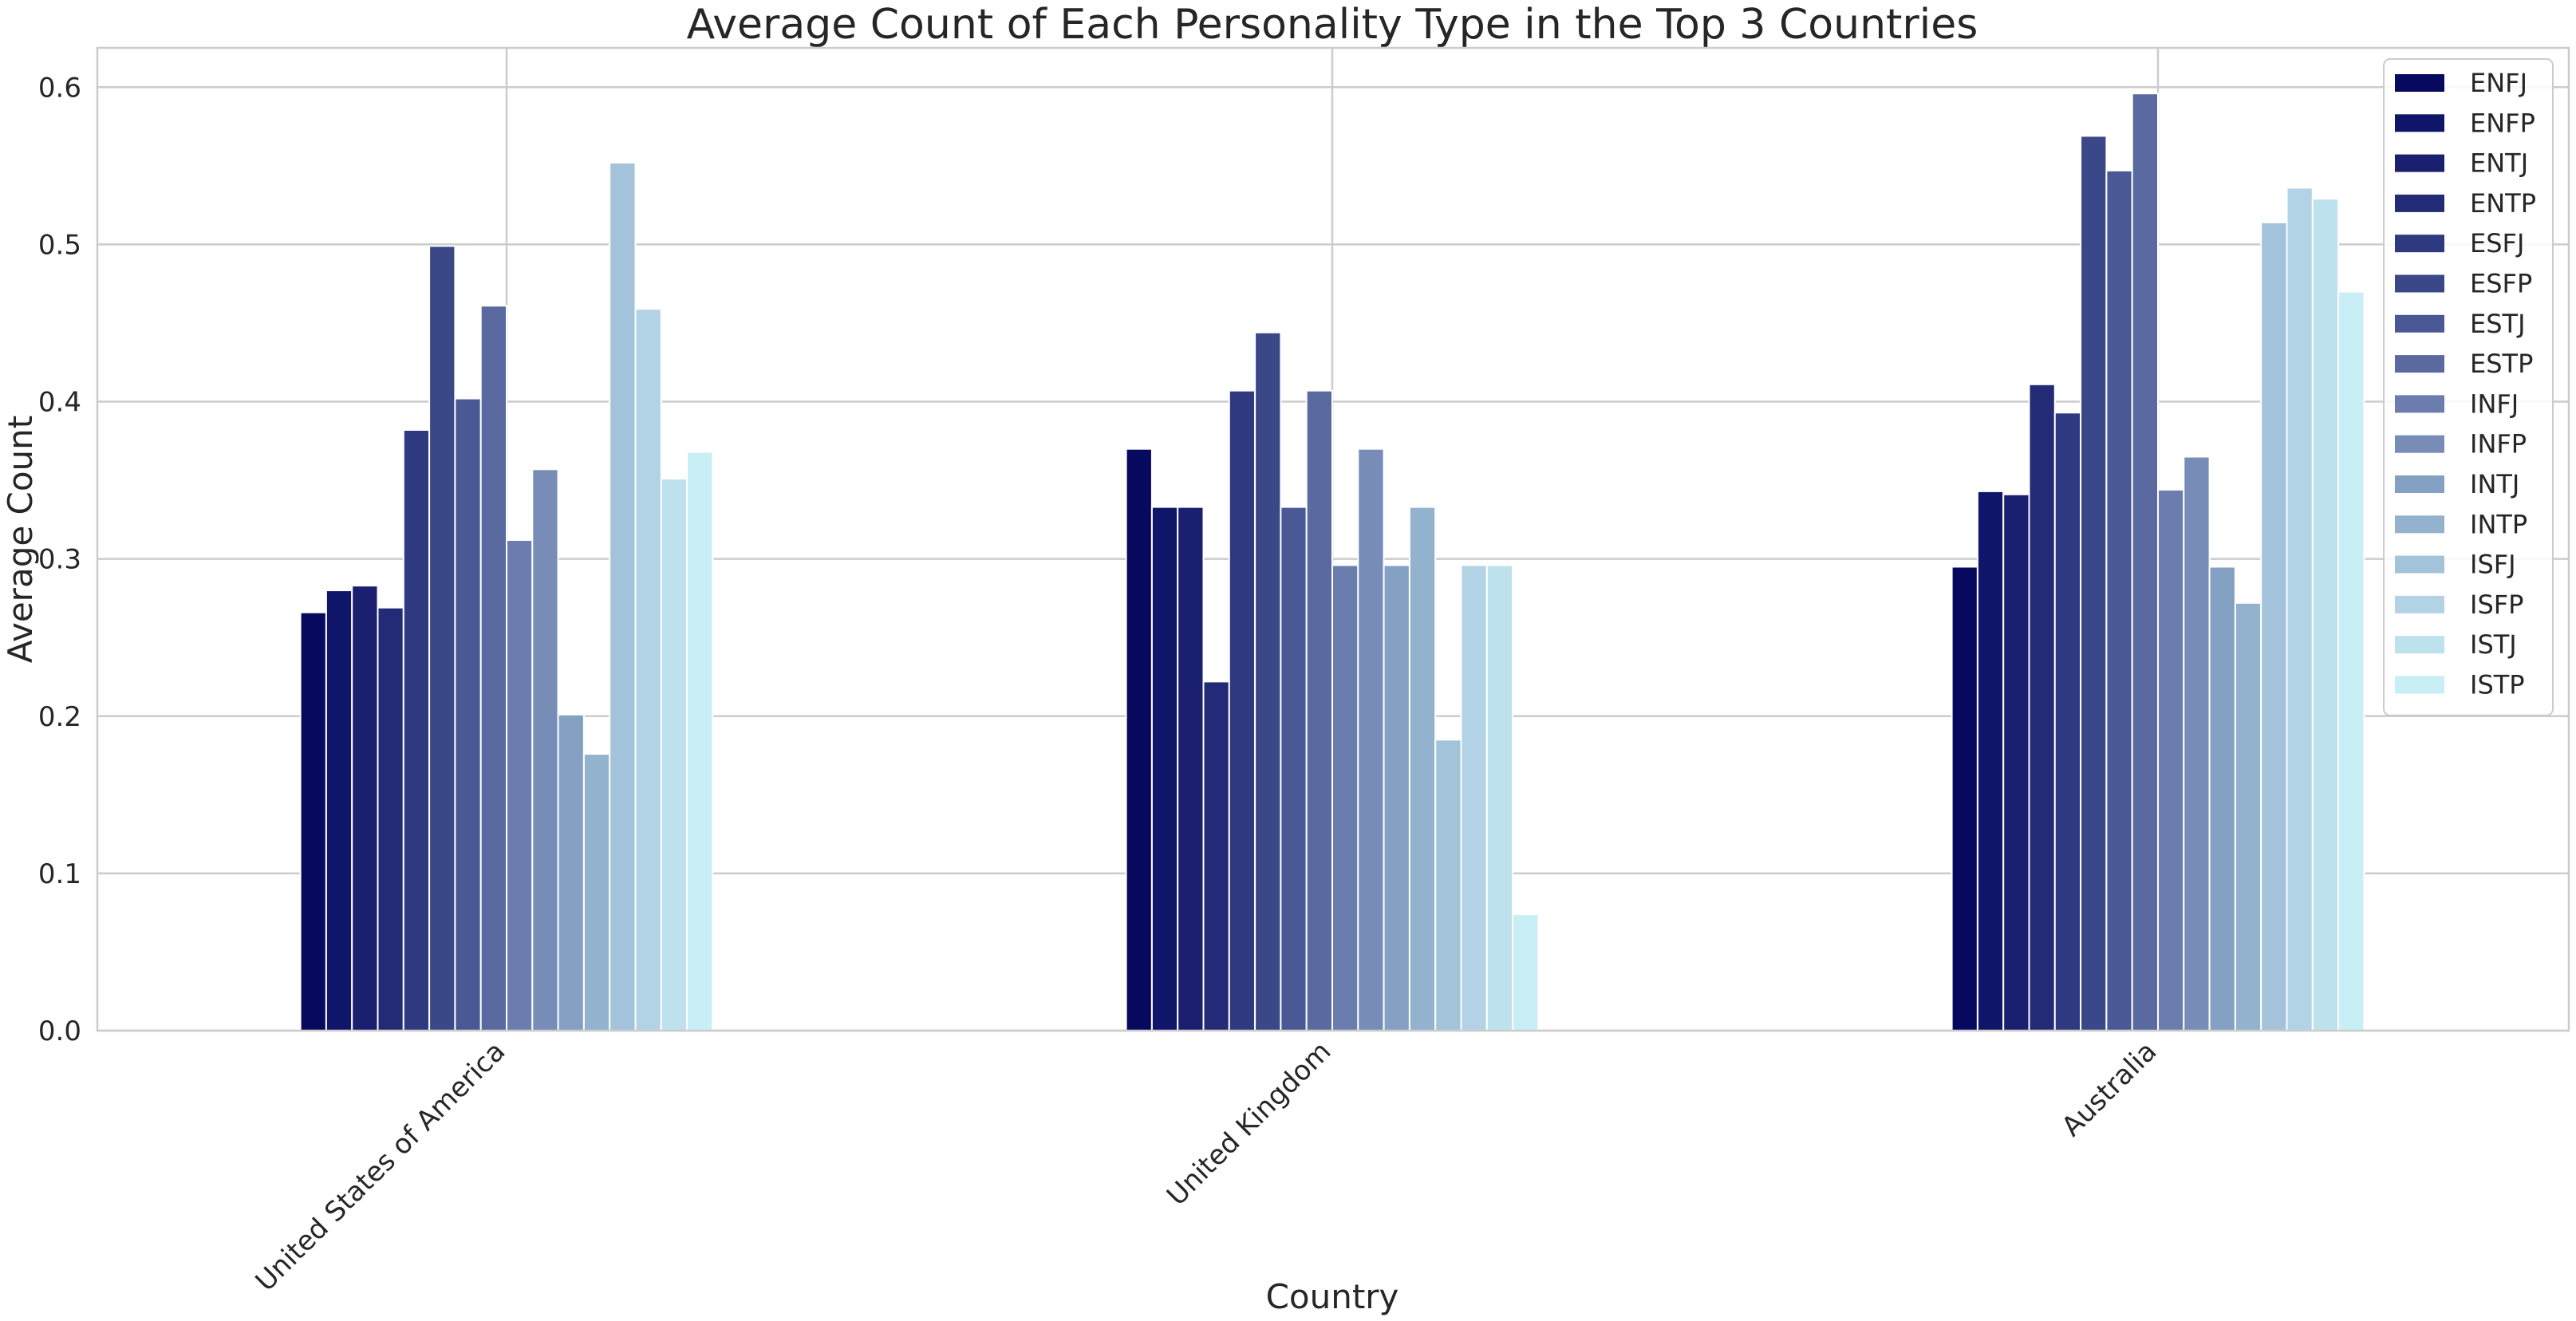  I want to click on legend-label-istj: ISTJ, so click(2494, 644).